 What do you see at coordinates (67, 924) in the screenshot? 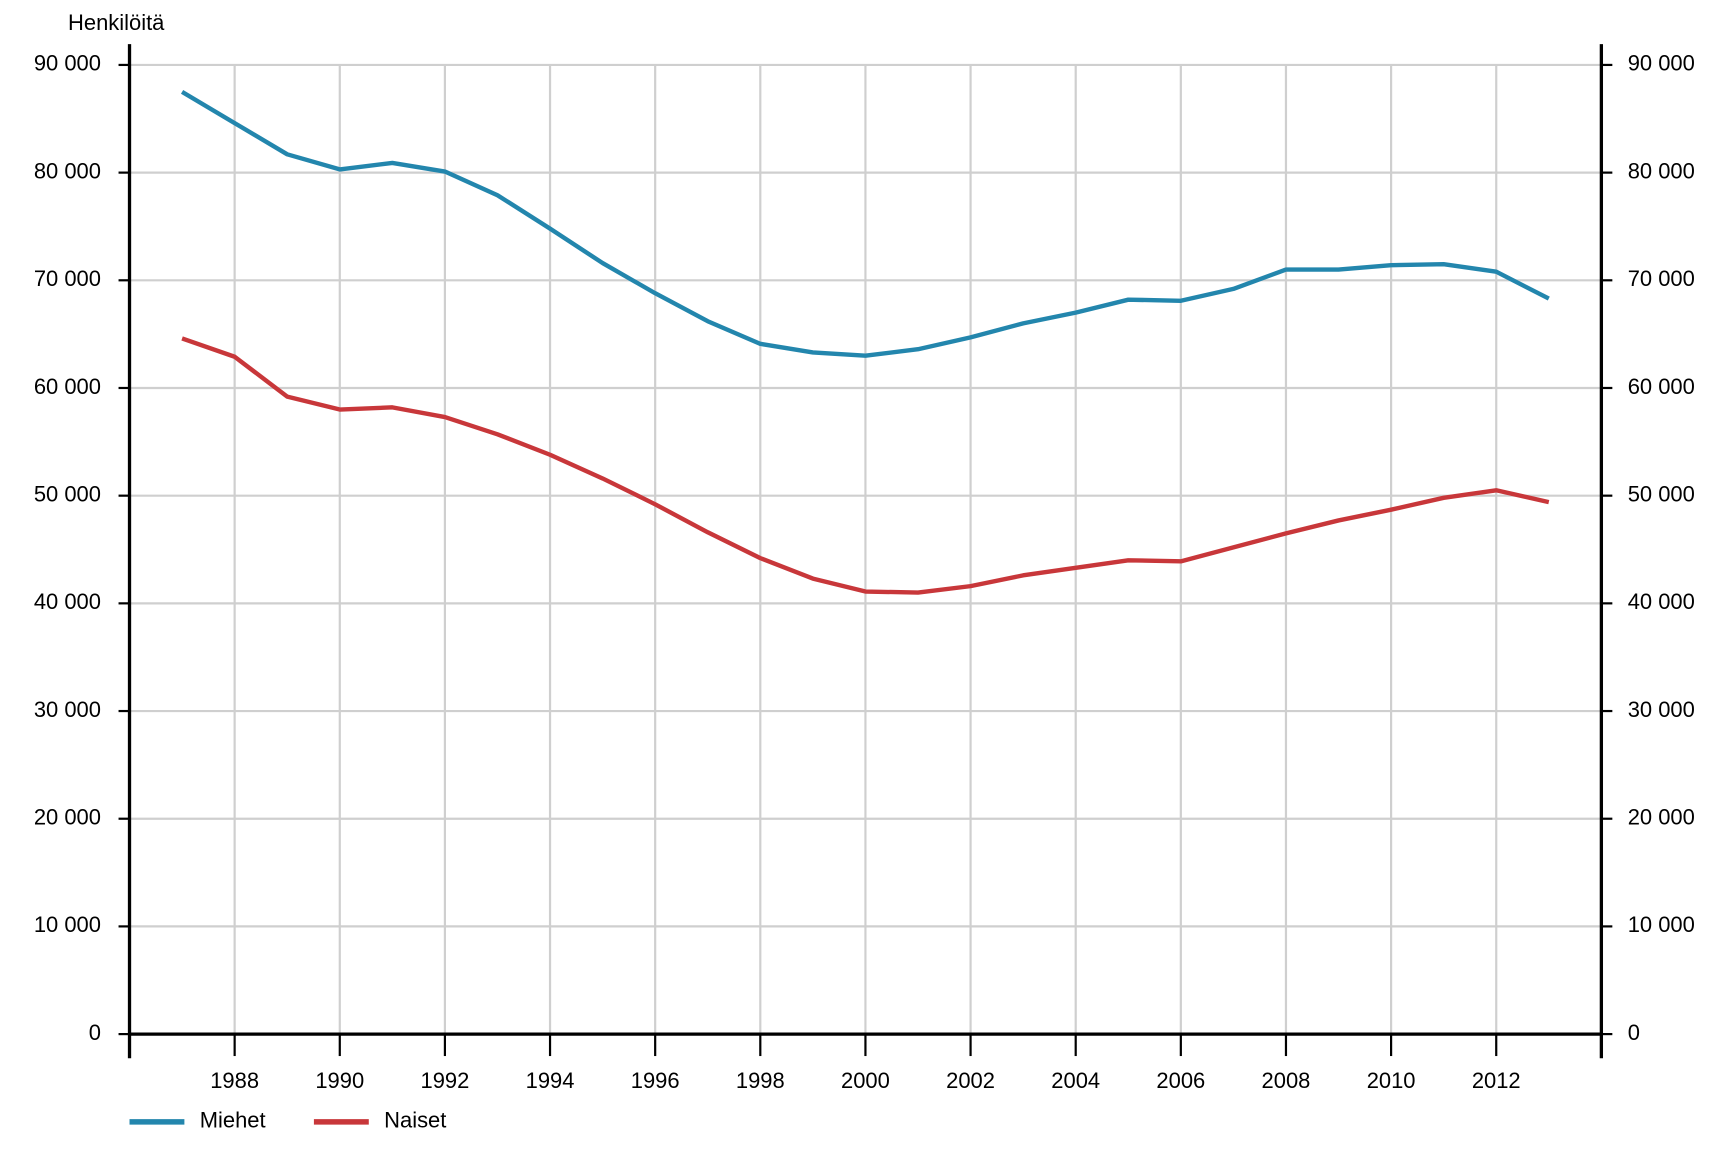
I see `y-tick-label: 10 000` at bounding box center [67, 924].